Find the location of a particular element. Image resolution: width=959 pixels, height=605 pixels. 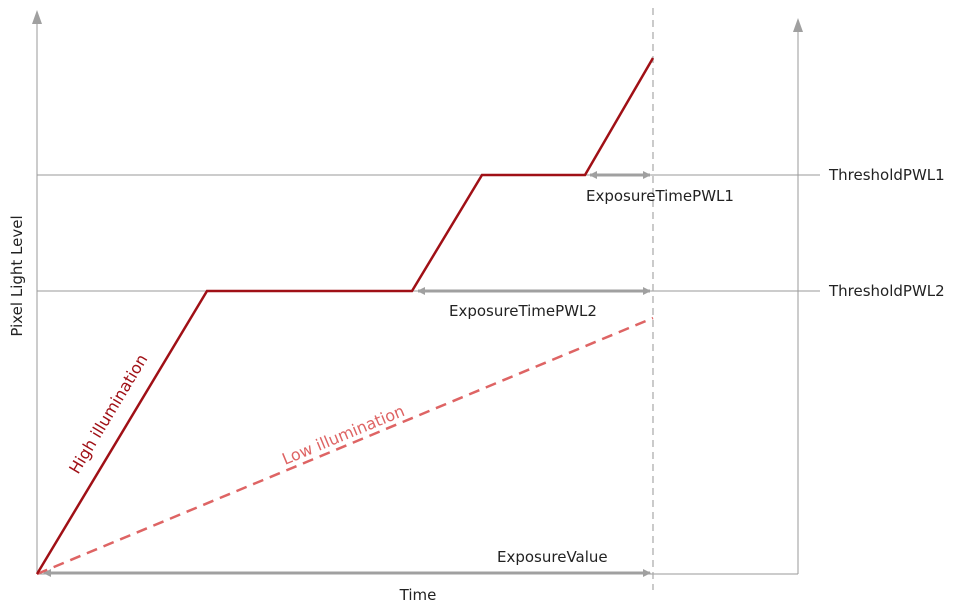

low-illumination-label: Low illumination is located at coordinates (343, 435).